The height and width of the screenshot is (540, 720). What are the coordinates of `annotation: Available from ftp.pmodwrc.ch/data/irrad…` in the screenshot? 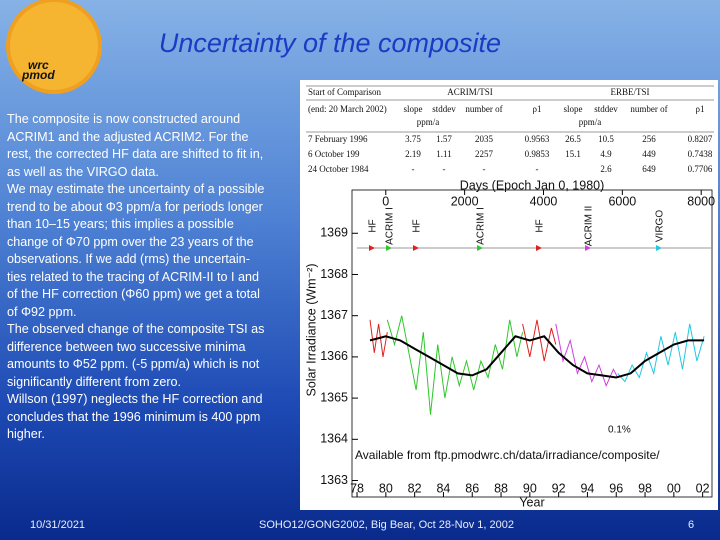 It's located at (507, 455).